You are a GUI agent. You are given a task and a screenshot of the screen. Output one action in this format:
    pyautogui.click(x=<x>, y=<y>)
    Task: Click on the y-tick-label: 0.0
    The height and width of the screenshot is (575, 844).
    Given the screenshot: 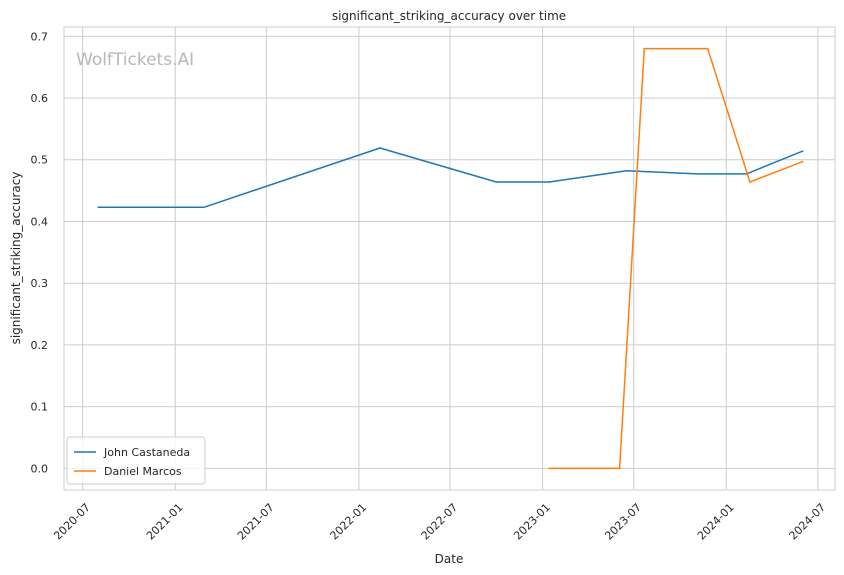 What is the action you would take?
    pyautogui.click(x=40, y=468)
    